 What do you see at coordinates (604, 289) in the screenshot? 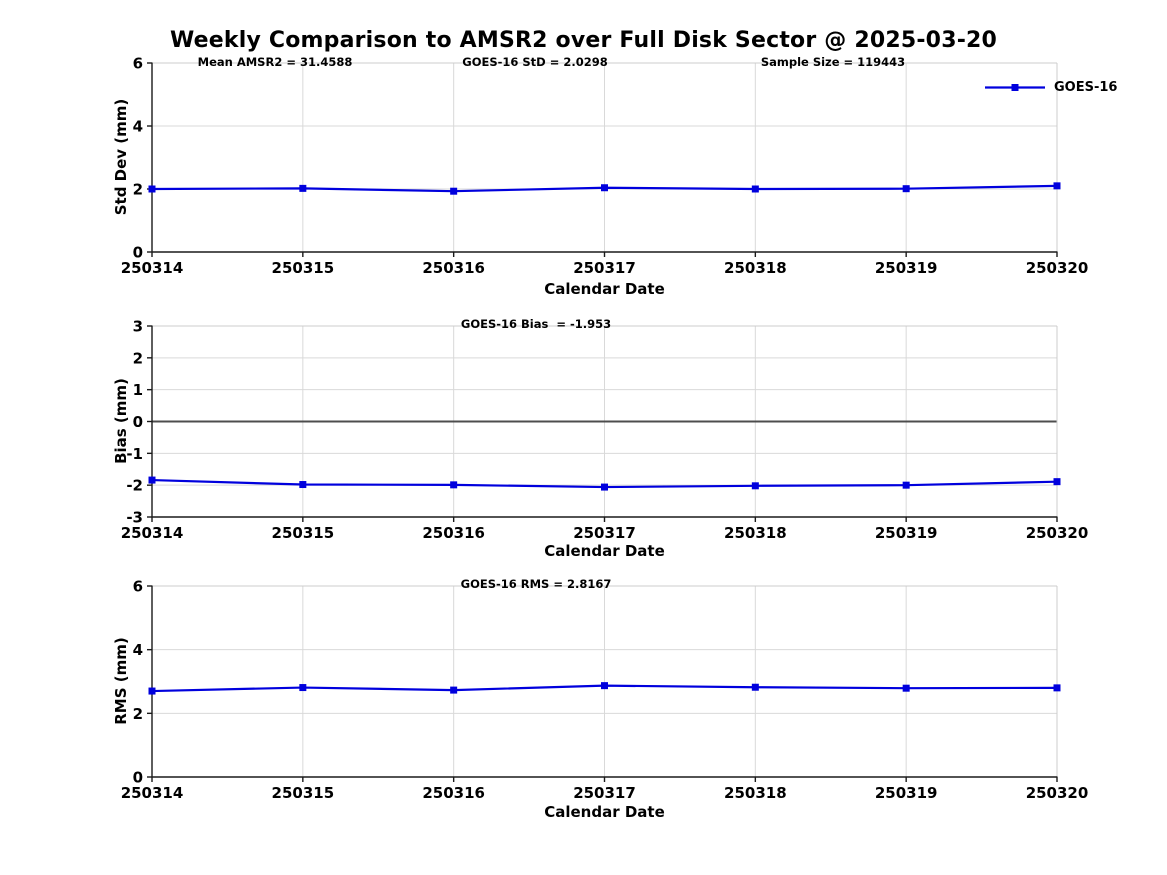
I see `stddev-x-axis-label: Calendar Date` at bounding box center [604, 289].